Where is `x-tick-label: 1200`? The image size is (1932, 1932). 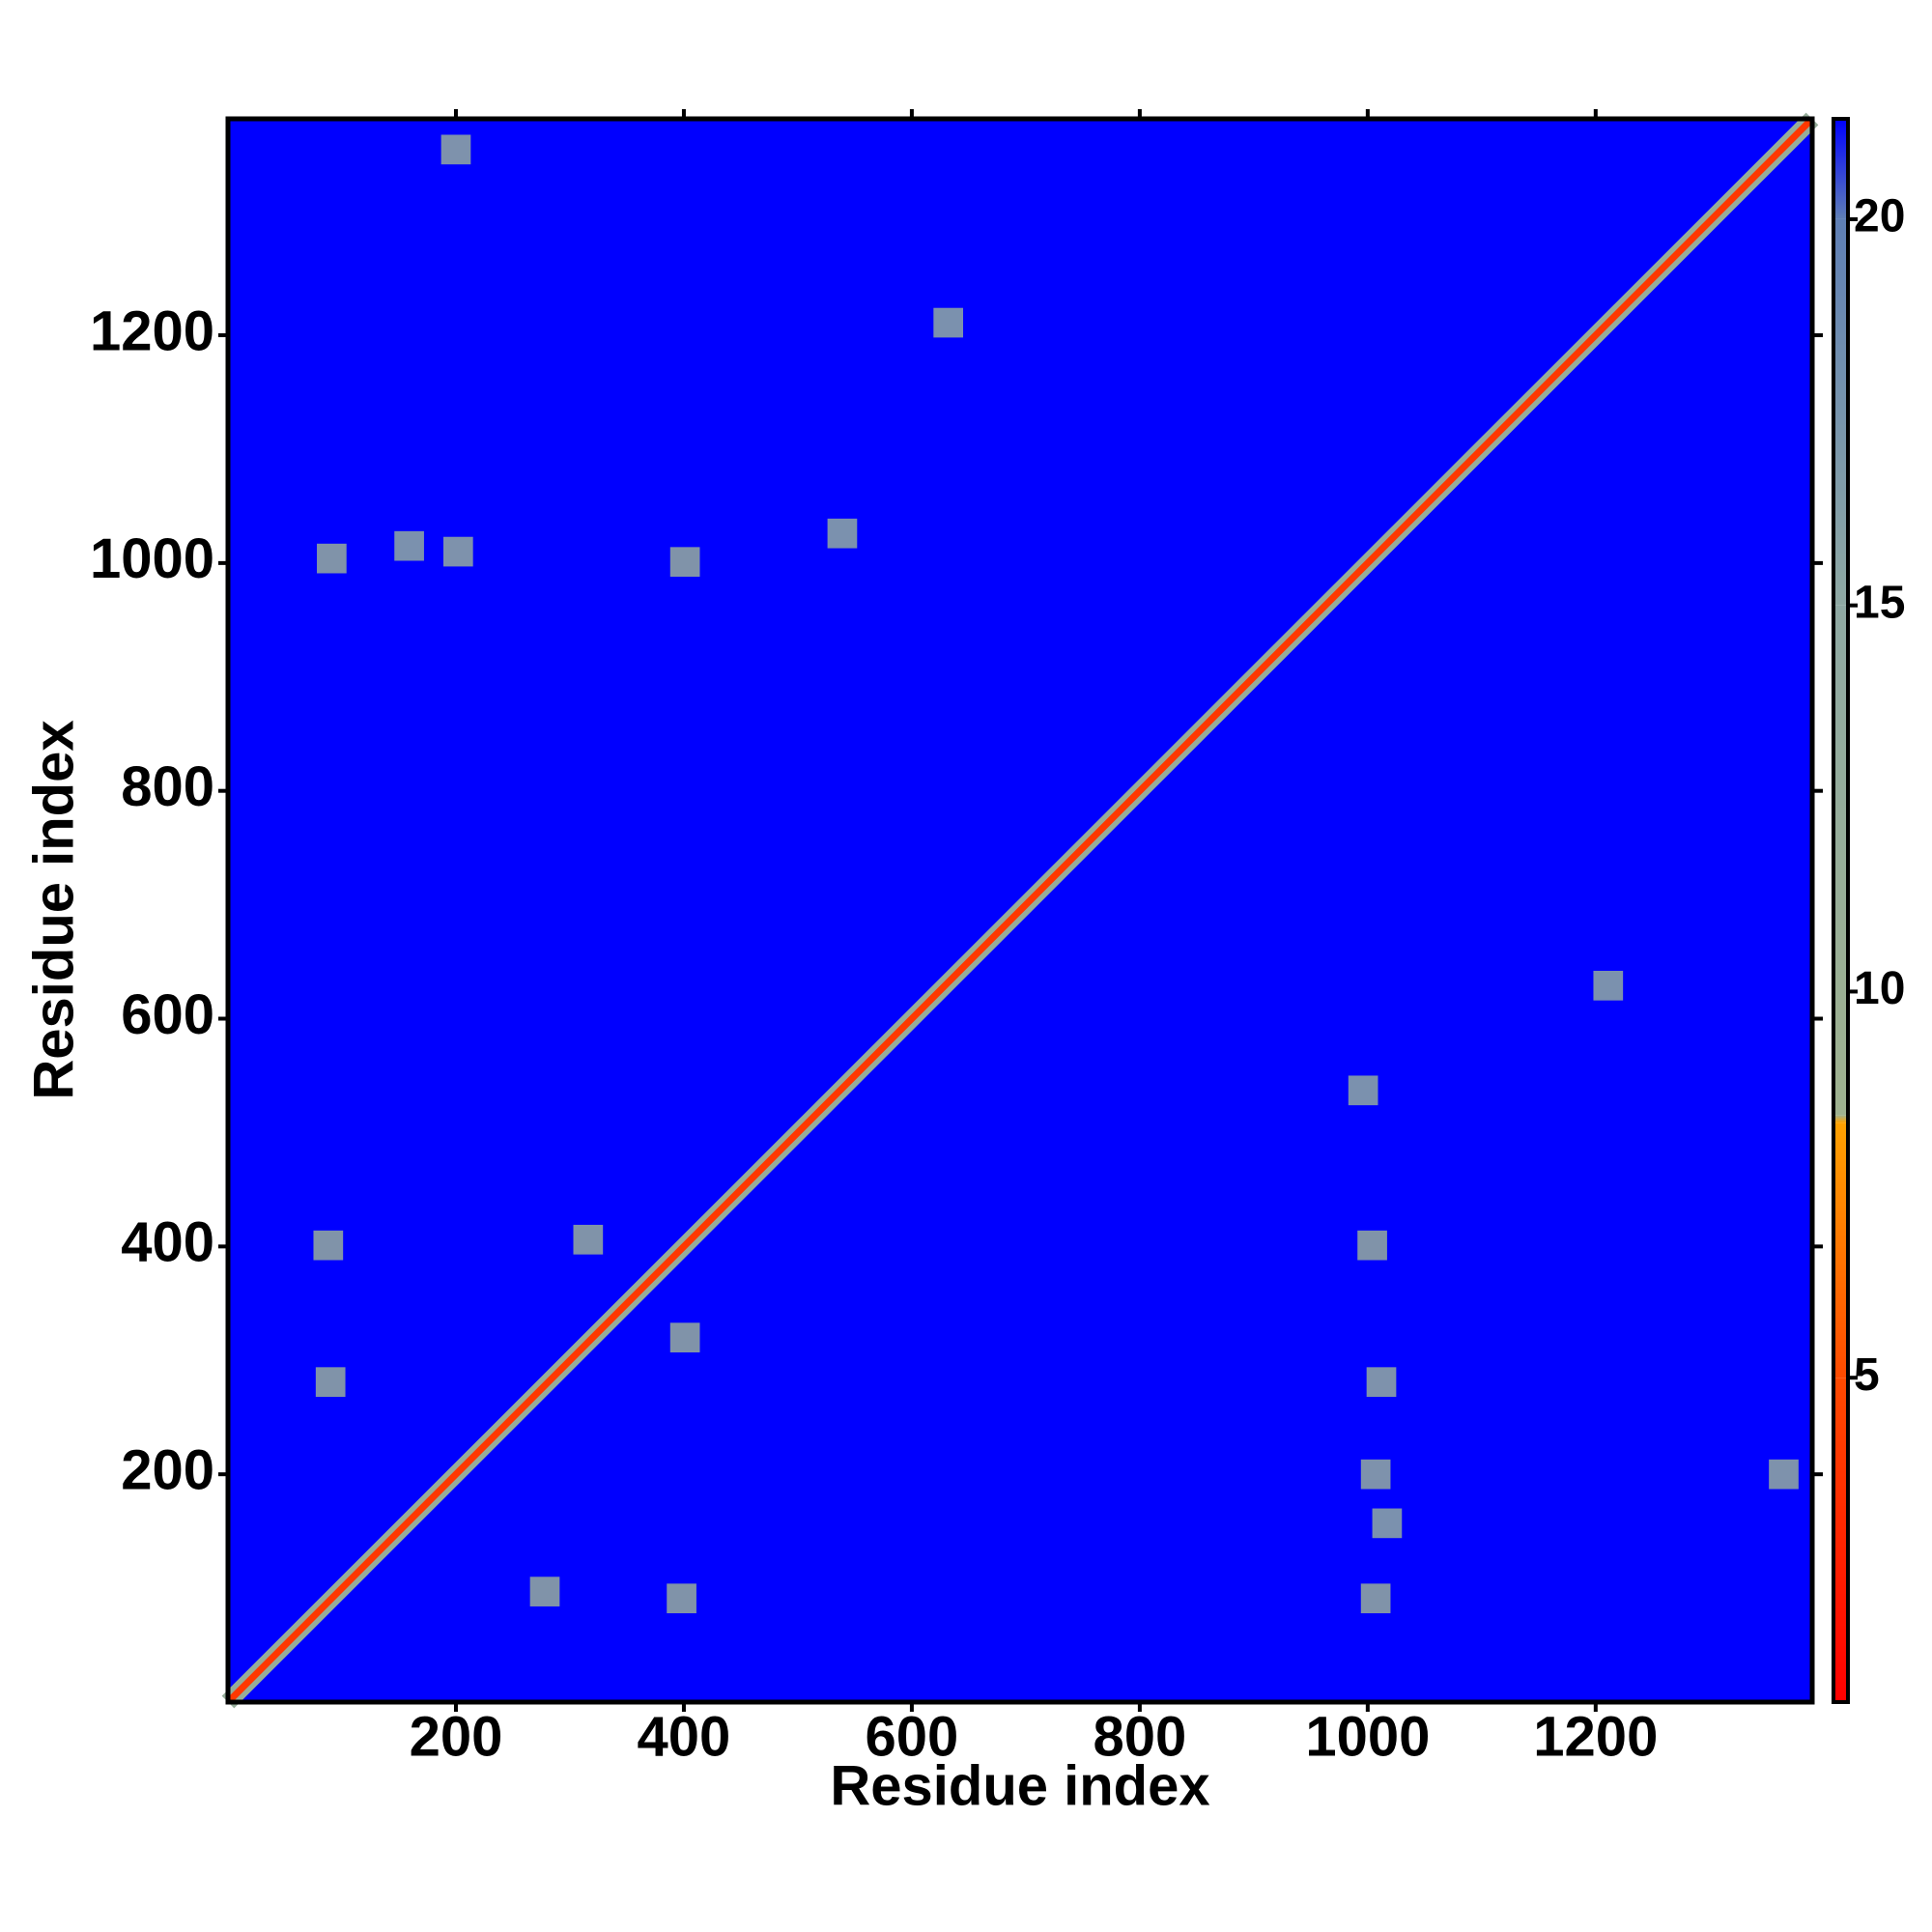 x-tick-label: 1200 is located at coordinates (1595, 1736).